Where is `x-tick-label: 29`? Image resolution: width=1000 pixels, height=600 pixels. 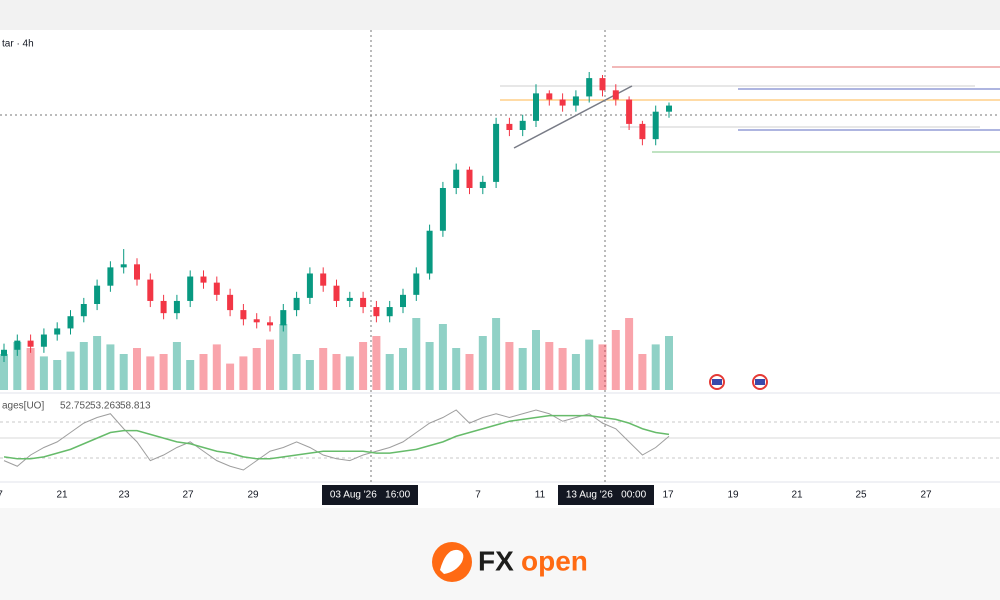 x-tick-label: 29 is located at coordinates (253, 495).